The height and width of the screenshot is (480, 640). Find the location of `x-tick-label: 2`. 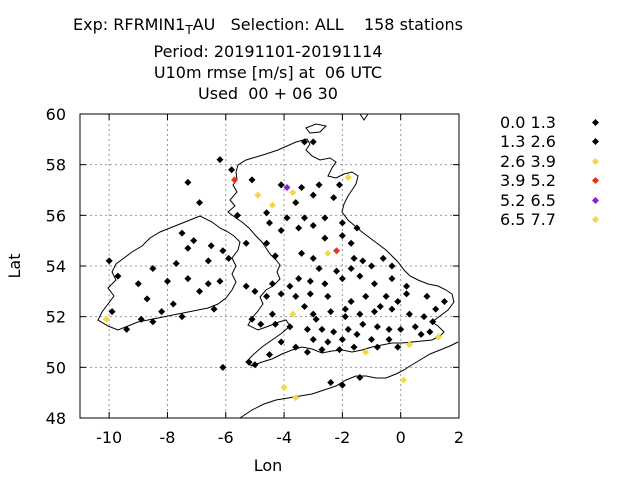

x-tick-label: 2 is located at coordinates (459, 437).